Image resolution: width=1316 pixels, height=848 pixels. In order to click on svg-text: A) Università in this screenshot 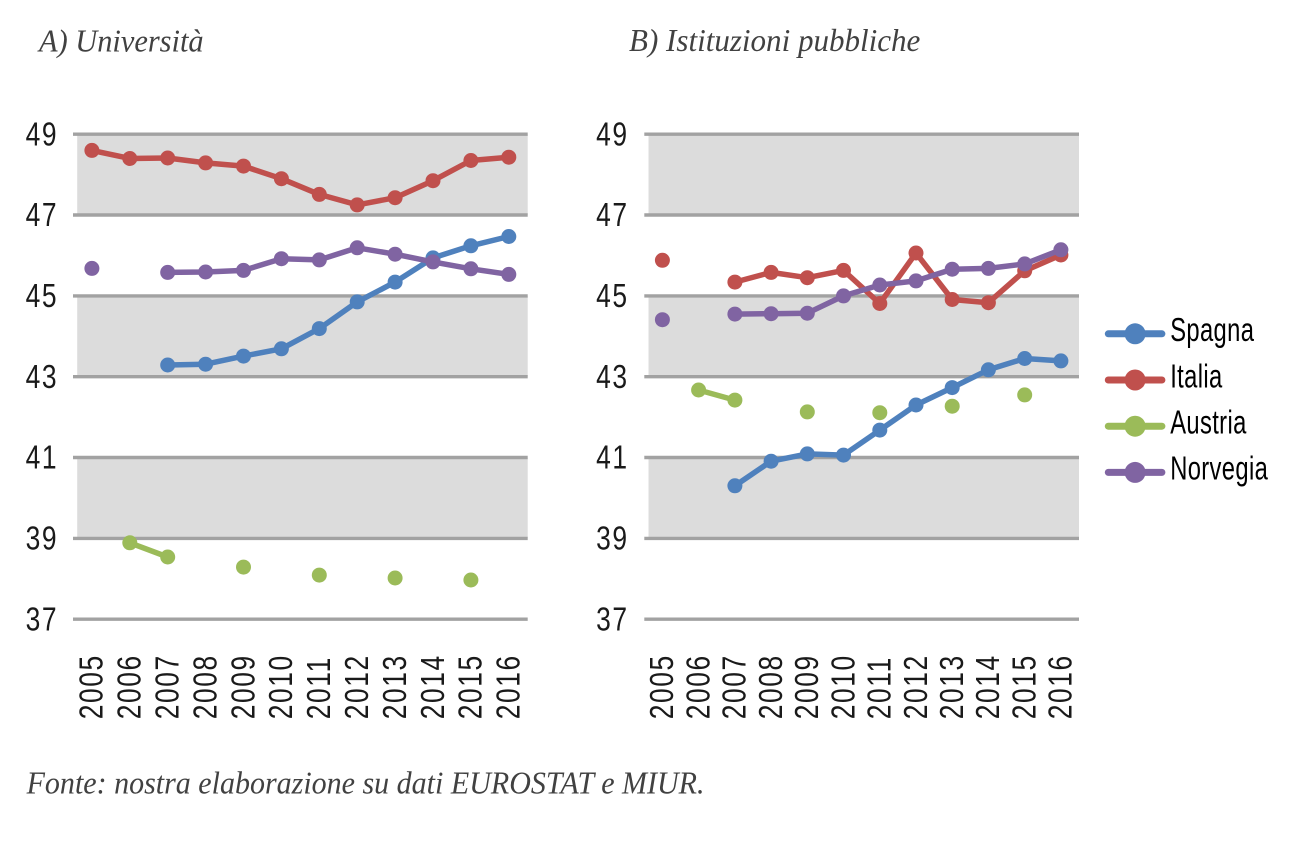, I will do `click(120, 41)`.